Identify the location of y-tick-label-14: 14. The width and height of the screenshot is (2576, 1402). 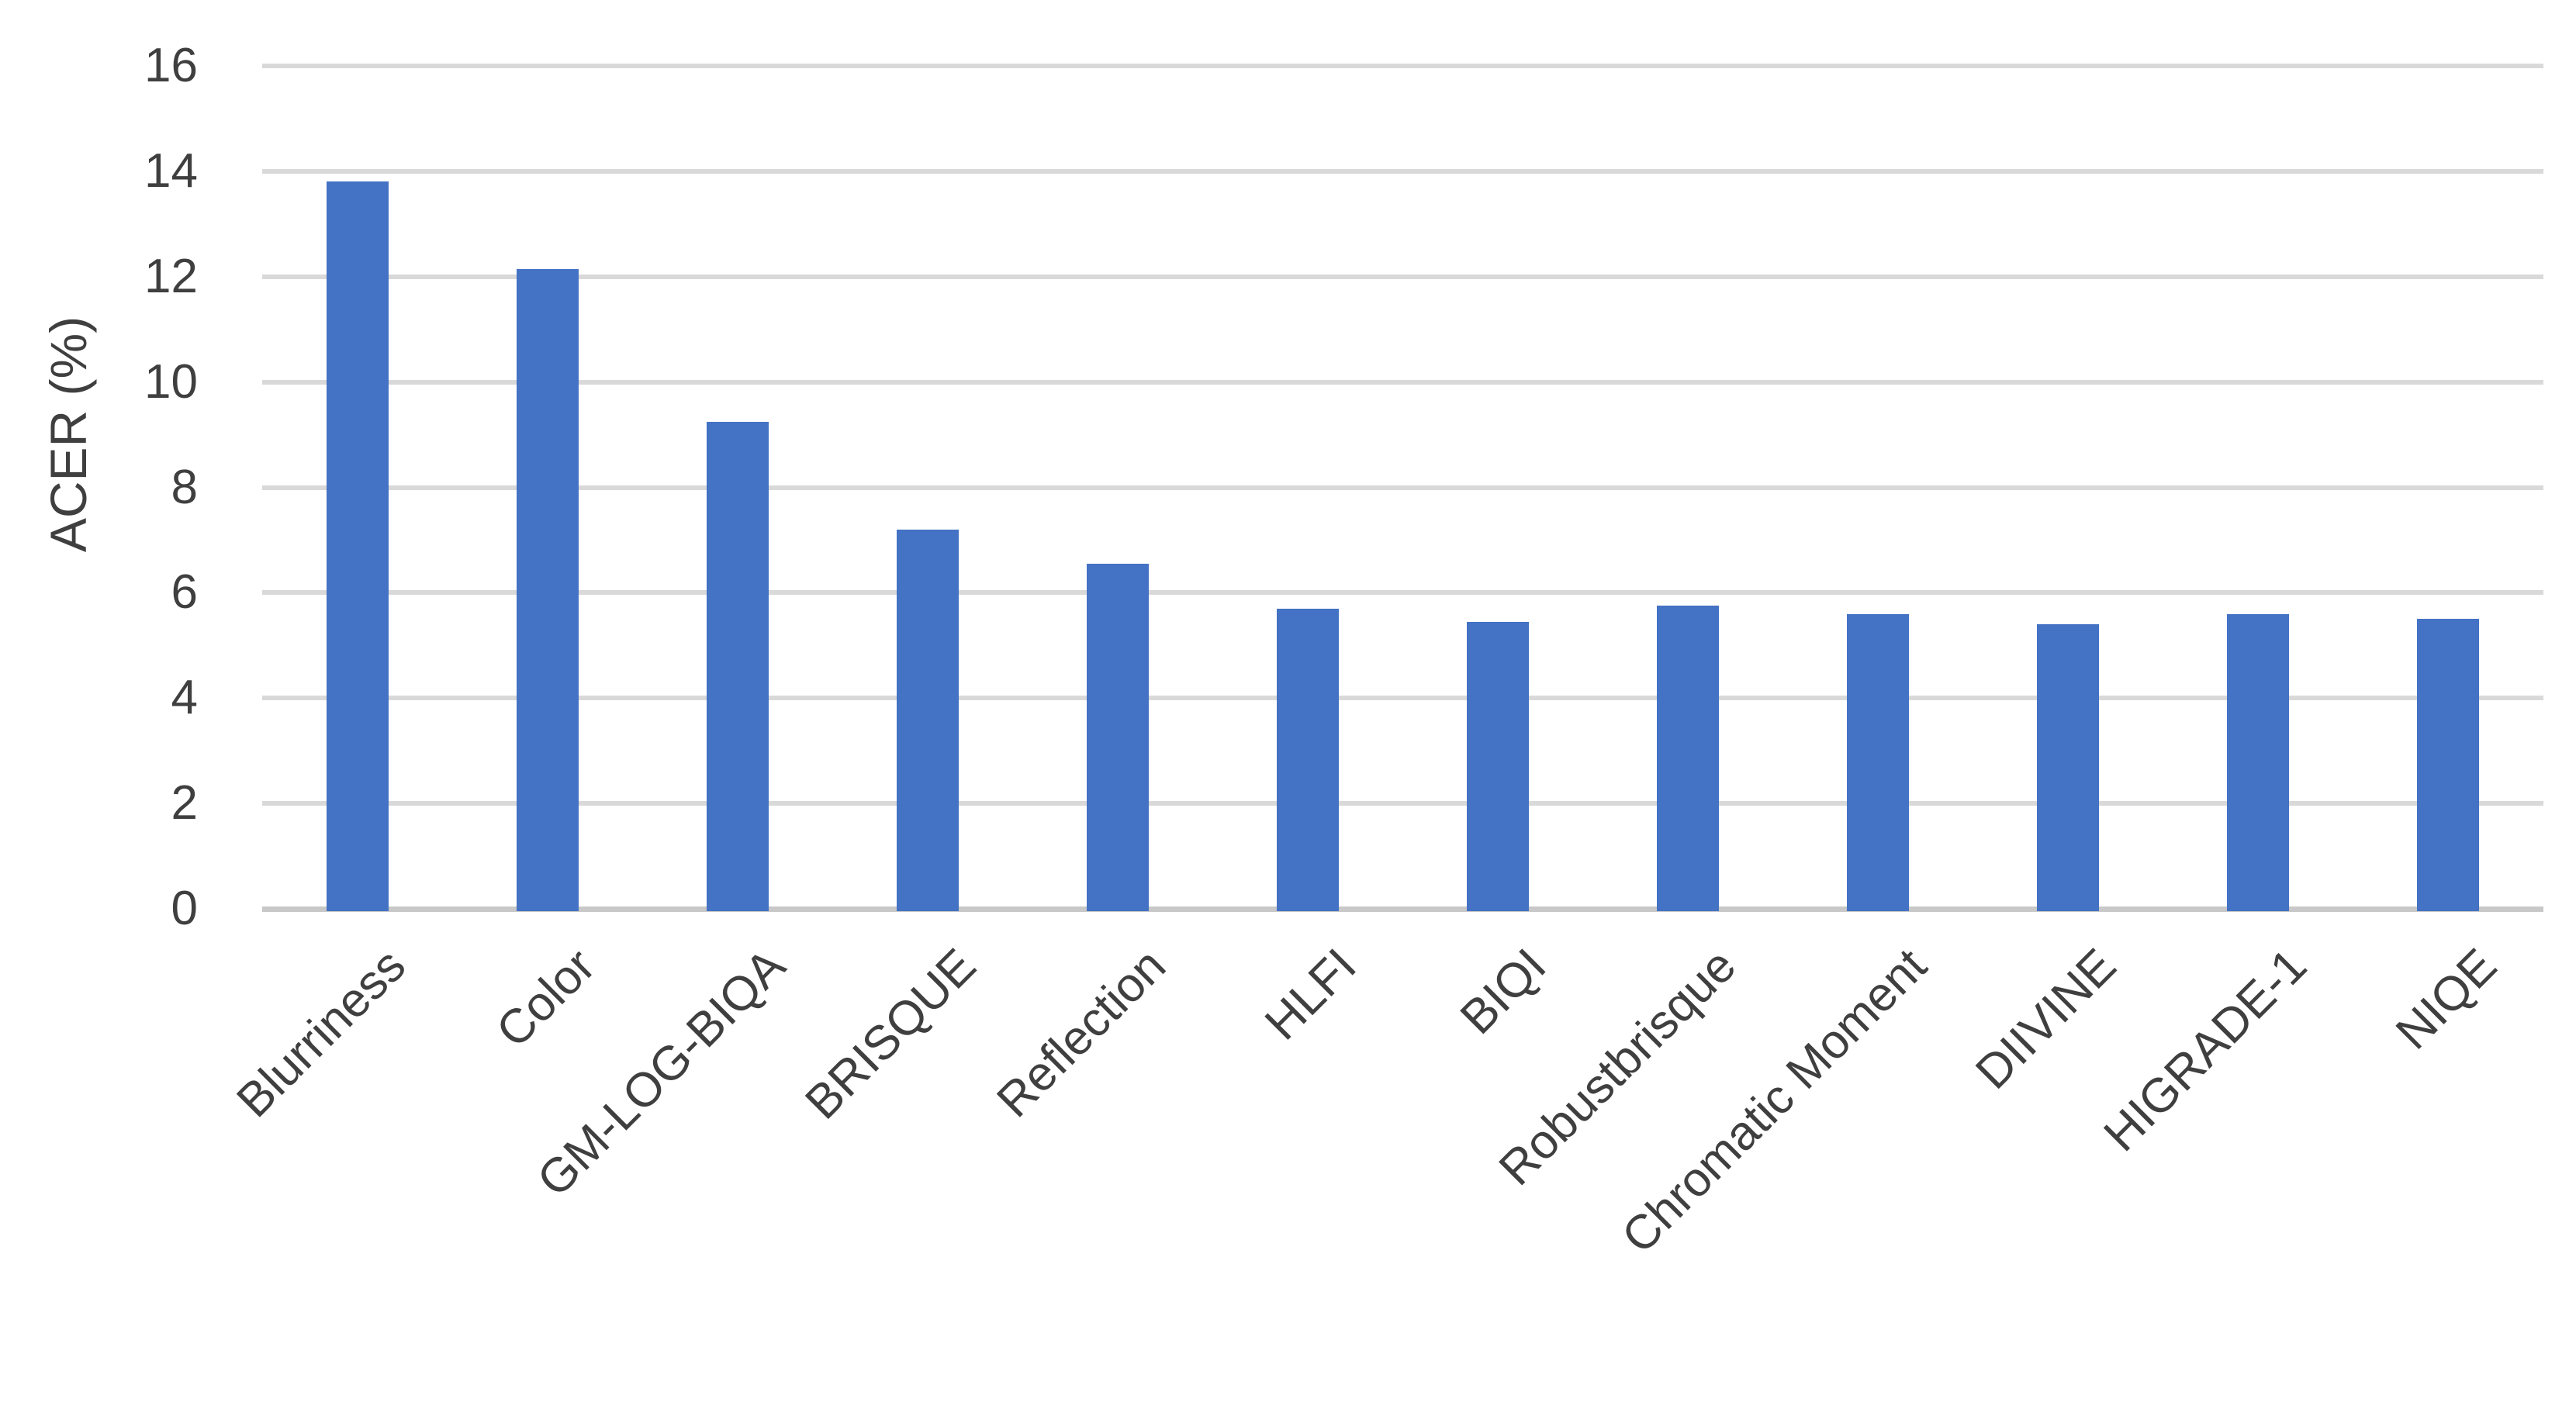
(171, 170).